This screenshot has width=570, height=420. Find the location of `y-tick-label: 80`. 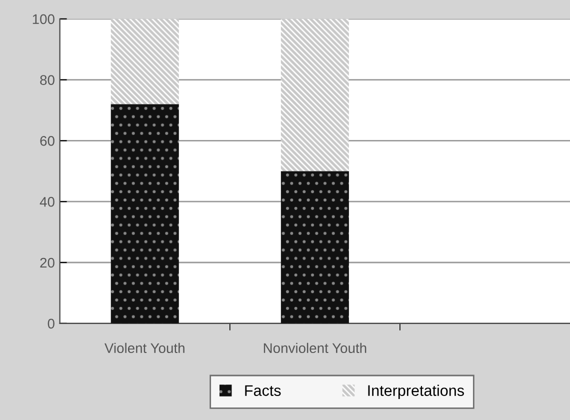

y-tick-label: 80 is located at coordinates (47, 80).